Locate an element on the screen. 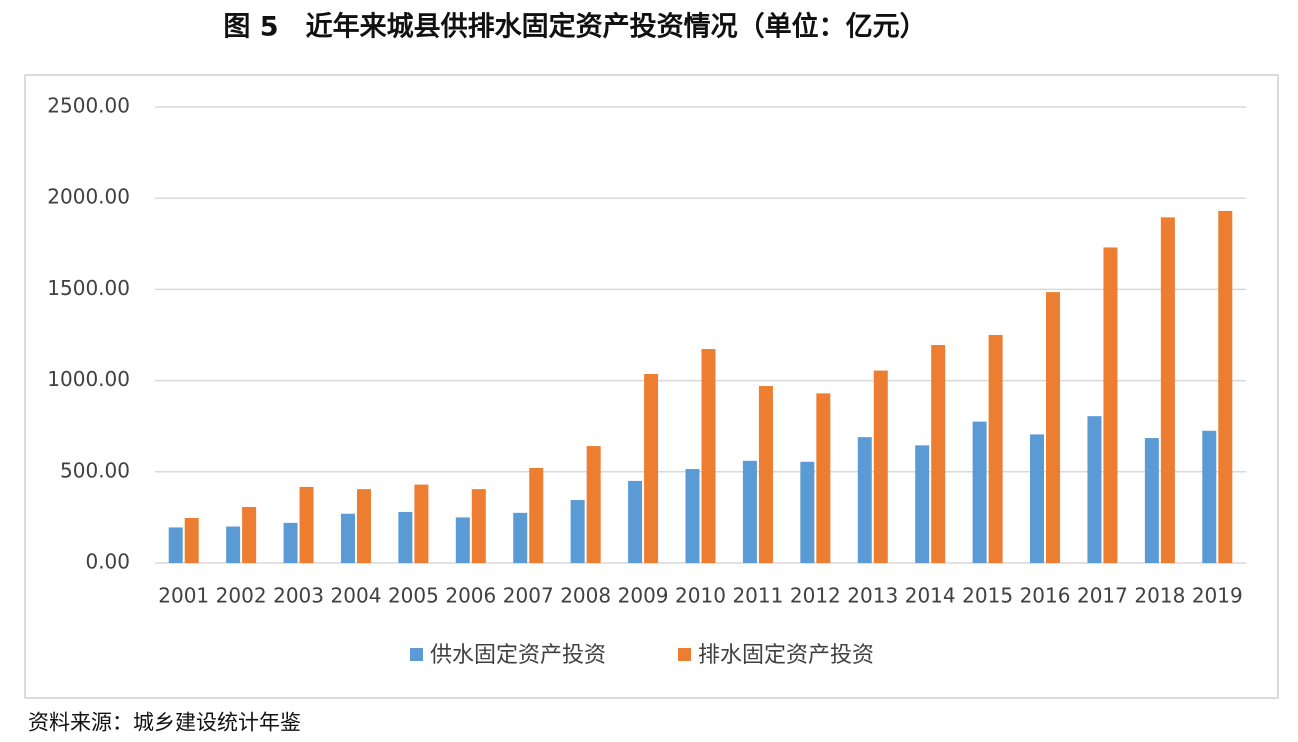 This screenshot has width=1298, height=742. x-tick-label: 2019 is located at coordinates (1217, 596).